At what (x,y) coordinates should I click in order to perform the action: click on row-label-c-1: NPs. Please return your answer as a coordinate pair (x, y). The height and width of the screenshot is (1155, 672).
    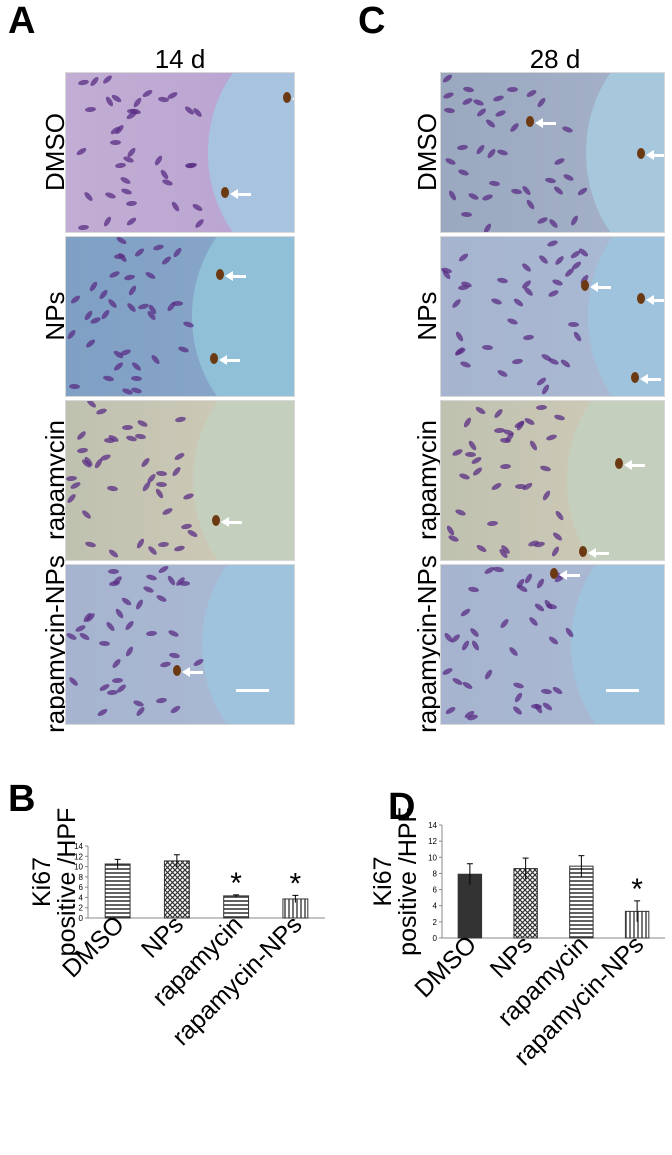
    Looking at the image, I should click on (427, 315).